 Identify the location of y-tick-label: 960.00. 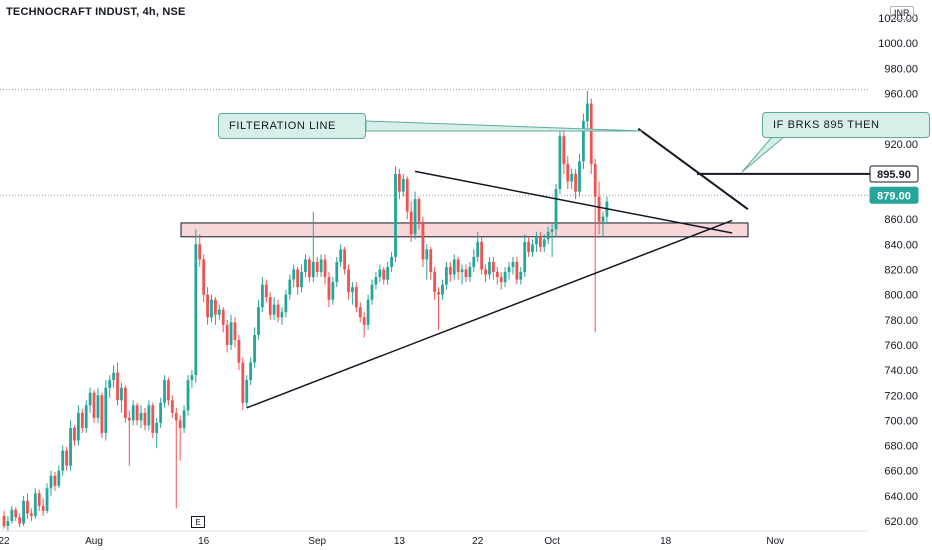
(901, 94).